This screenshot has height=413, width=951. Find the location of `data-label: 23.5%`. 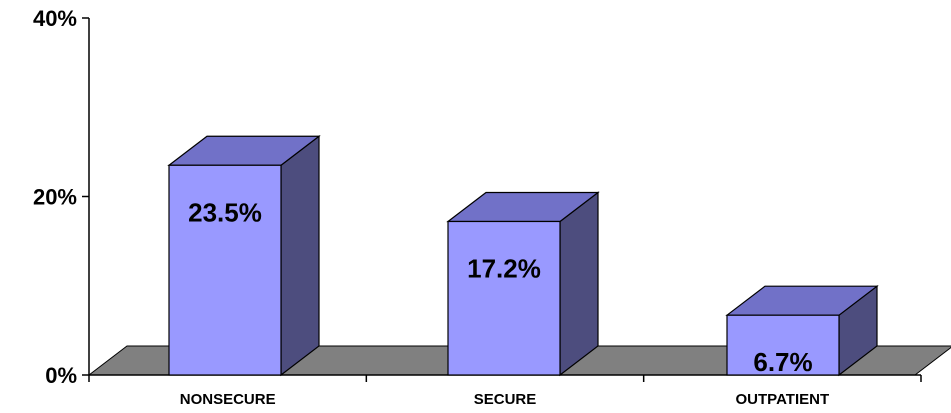

data-label: 23.5% is located at coordinates (225, 212).